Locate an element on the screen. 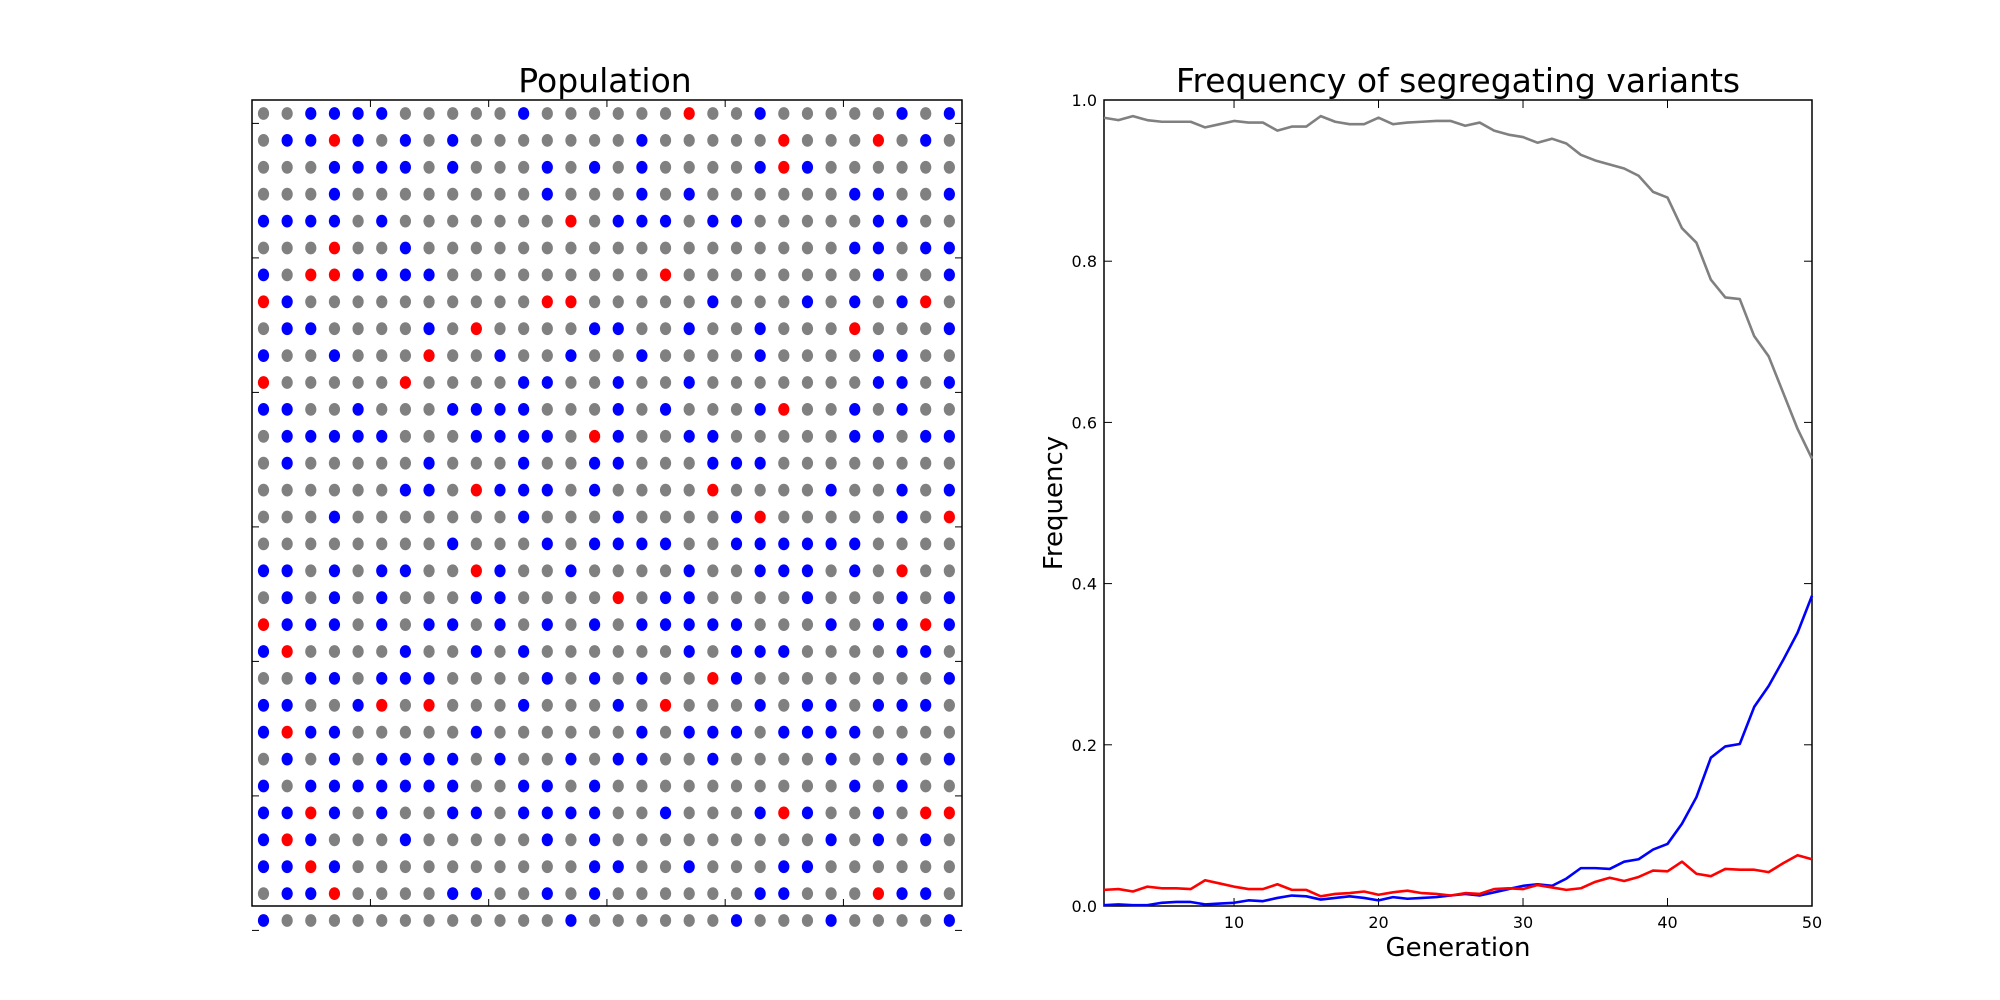 This screenshot has width=2000, height=1000. x-tick-label: 50 is located at coordinates (1812, 922).